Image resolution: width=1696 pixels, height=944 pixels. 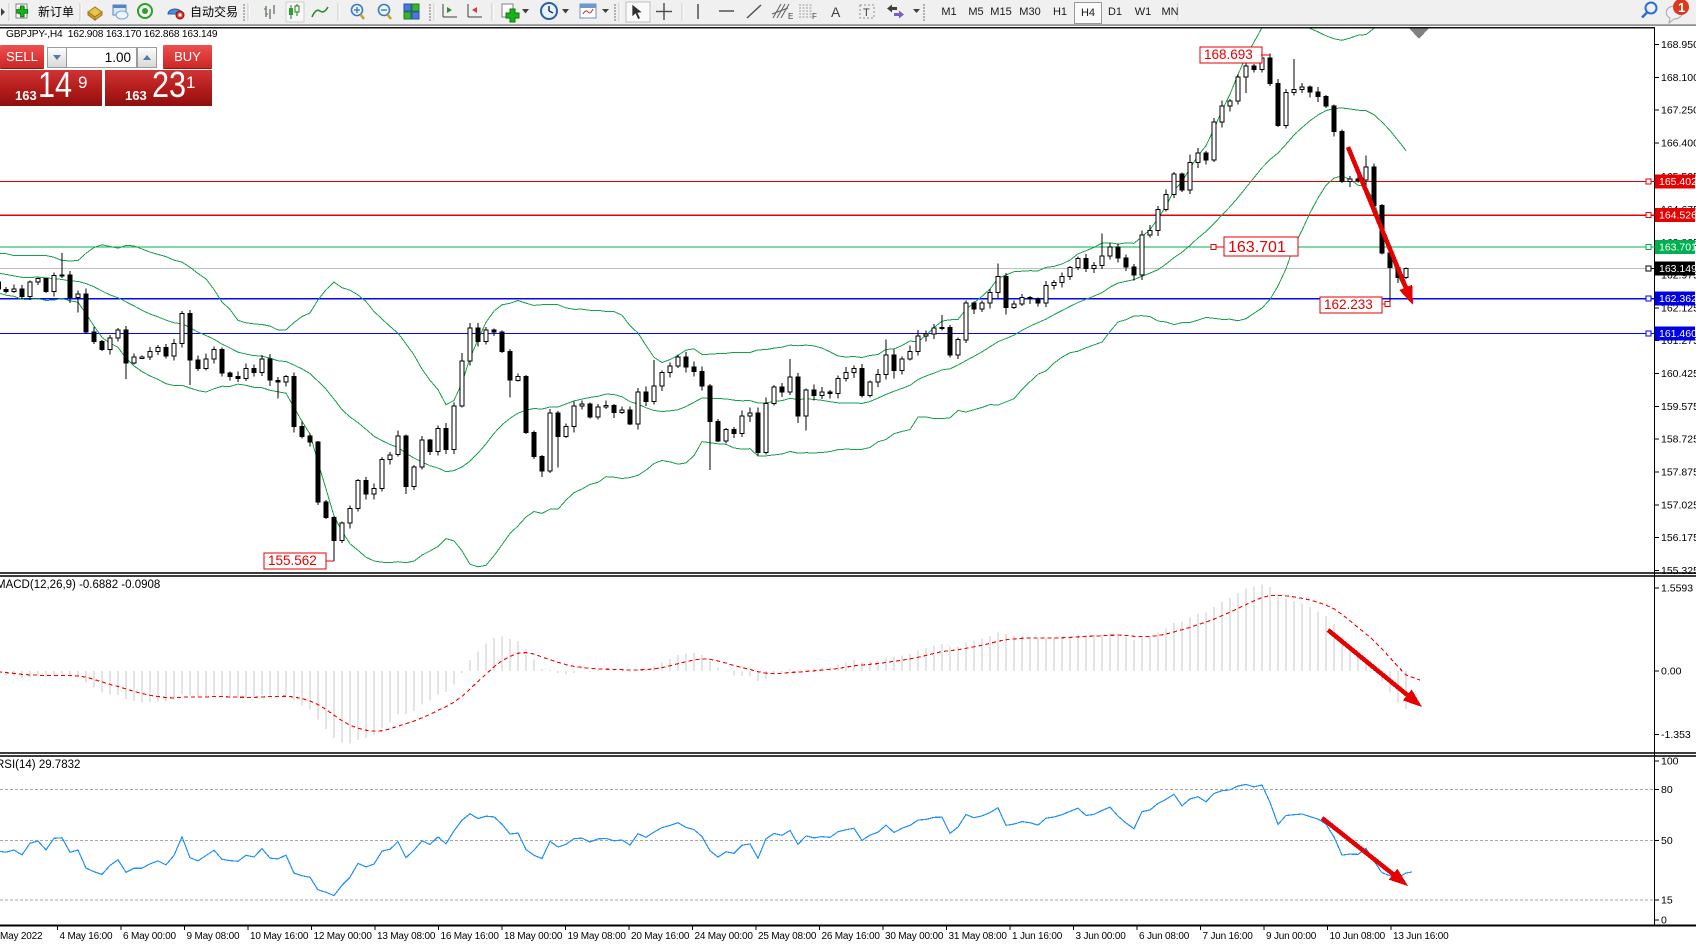 What do you see at coordinates (343, 936) in the screenshot?
I see `svg-text: 12 May 00:00` at bounding box center [343, 936].